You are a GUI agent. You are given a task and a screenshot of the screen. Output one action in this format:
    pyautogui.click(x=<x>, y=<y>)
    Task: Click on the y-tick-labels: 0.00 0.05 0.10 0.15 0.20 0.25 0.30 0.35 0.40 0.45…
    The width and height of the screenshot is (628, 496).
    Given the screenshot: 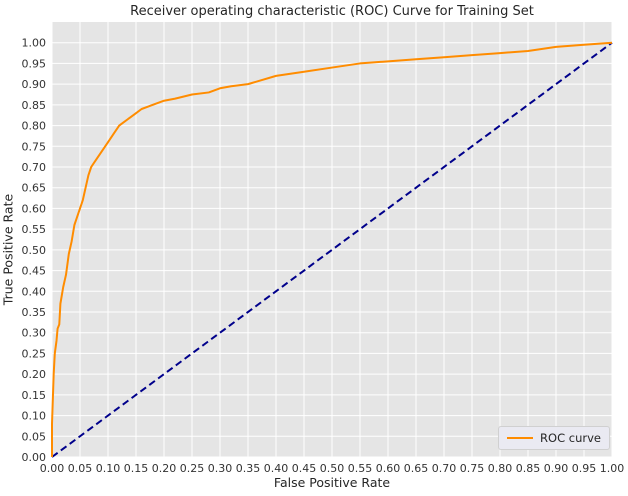 What is the action you would take?
    pyautogui.click(x=34, y=250)
    